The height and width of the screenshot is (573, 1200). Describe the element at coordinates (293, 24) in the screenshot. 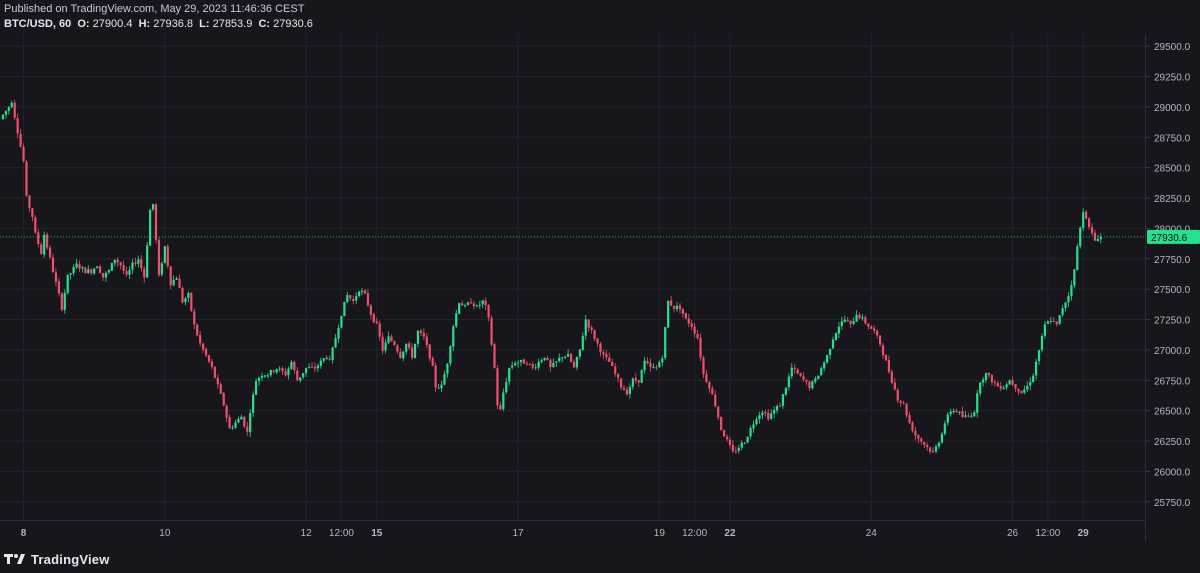

I see `close-value: 27930.6` at that location.